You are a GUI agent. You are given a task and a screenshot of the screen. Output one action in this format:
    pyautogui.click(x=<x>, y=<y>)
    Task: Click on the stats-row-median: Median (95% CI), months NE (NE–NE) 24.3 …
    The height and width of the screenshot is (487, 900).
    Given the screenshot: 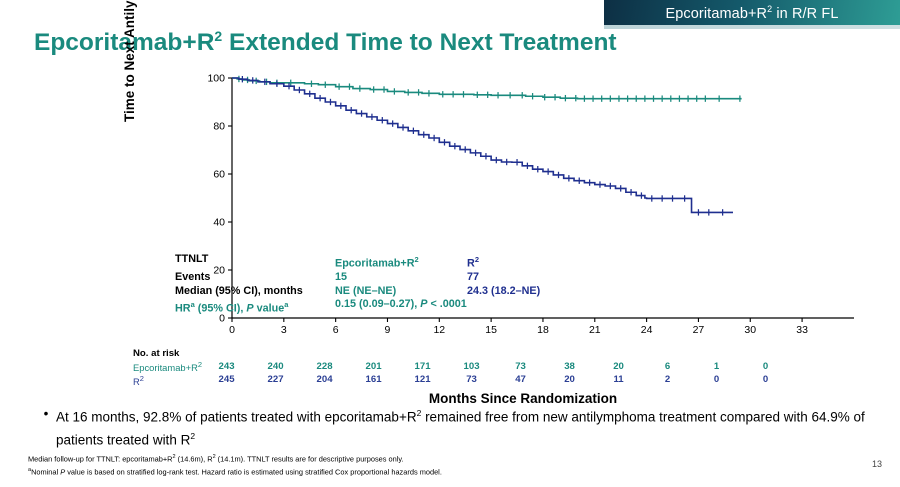 What is the action you would take?
    pyautogui.click(x=357, y=292)
    